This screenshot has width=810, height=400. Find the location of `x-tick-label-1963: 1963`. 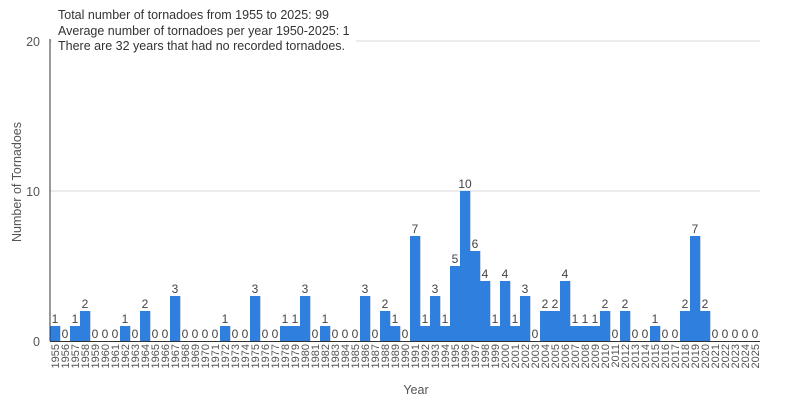

x-tick-label-1963: 1963 is located at coordinates (136, 356).